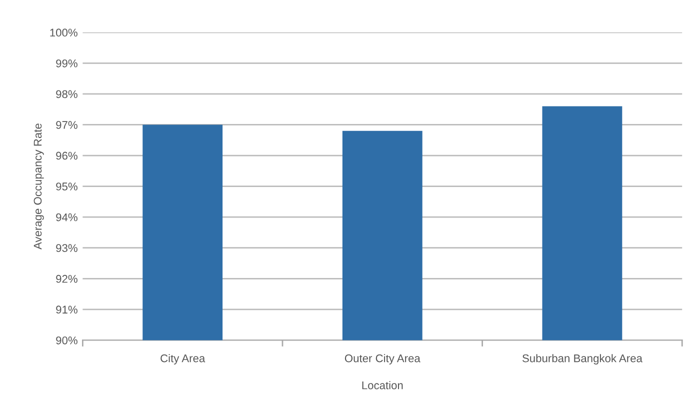 Image resolution: width=689 pixels, height=405 pixels. What do you see at coordinates (67, 340) in the screenshot?
I see `y-tick-label: 90%` at bounding box center [67, 340].